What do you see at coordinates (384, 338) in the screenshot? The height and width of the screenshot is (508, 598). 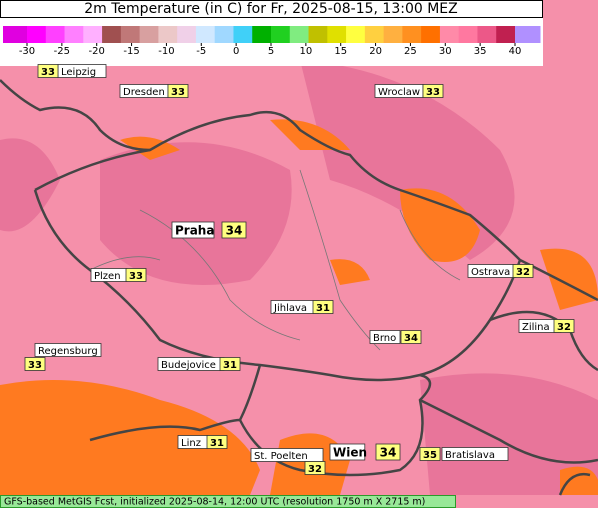 I see `city-name: Brno` at bounding box center [384, 338].